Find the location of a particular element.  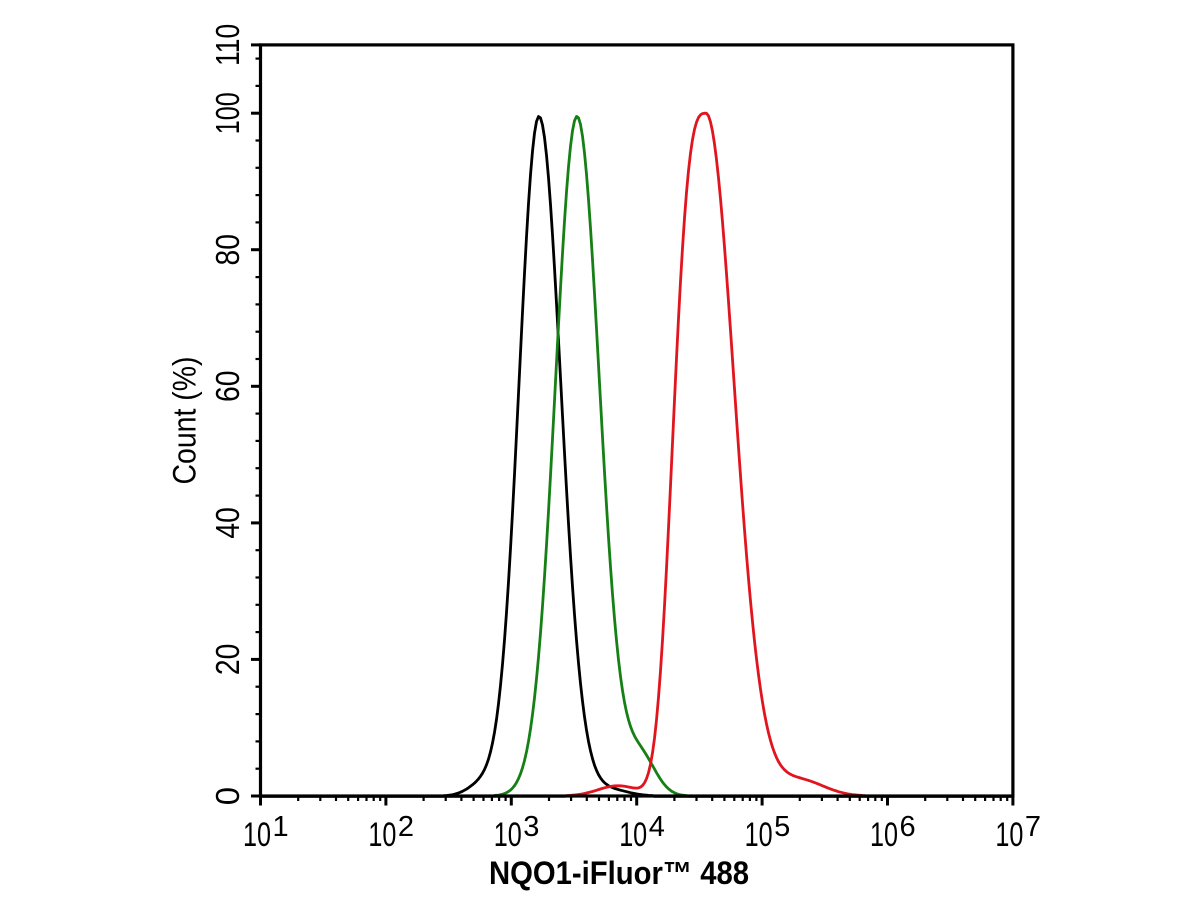

svg-text: Count (%) is located at coordinates (185, 421).